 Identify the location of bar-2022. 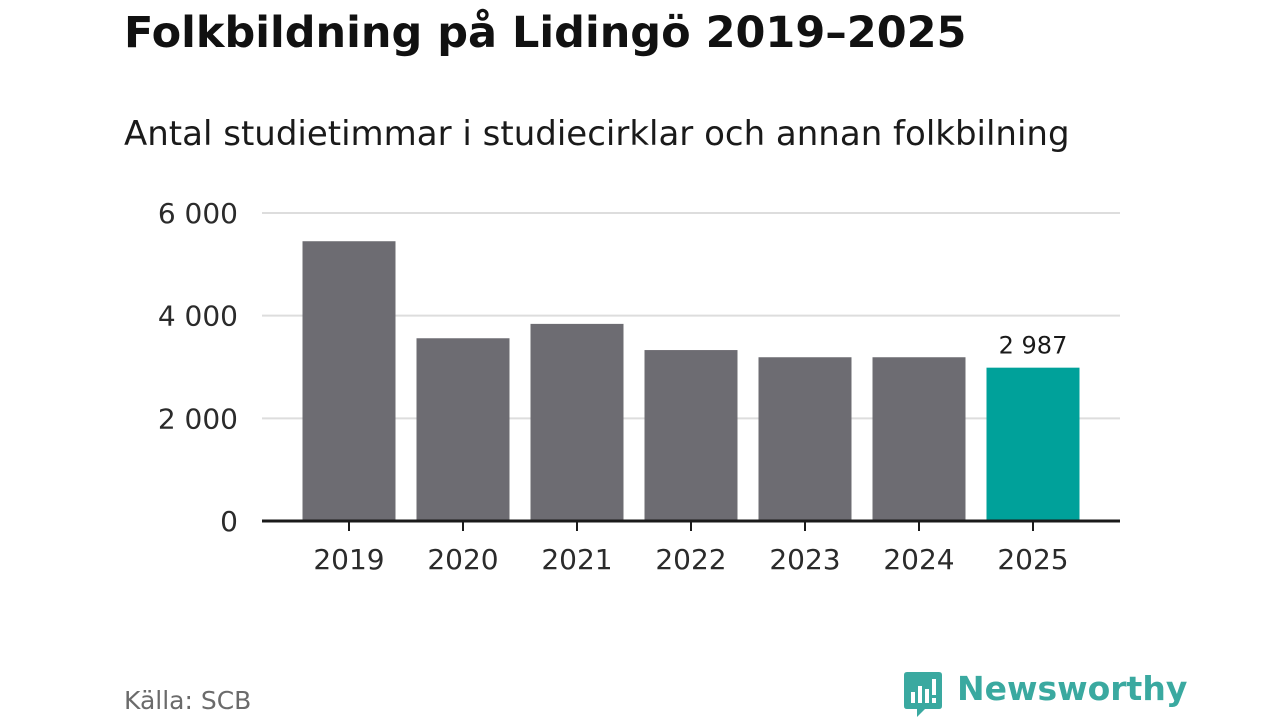
(691, 435).